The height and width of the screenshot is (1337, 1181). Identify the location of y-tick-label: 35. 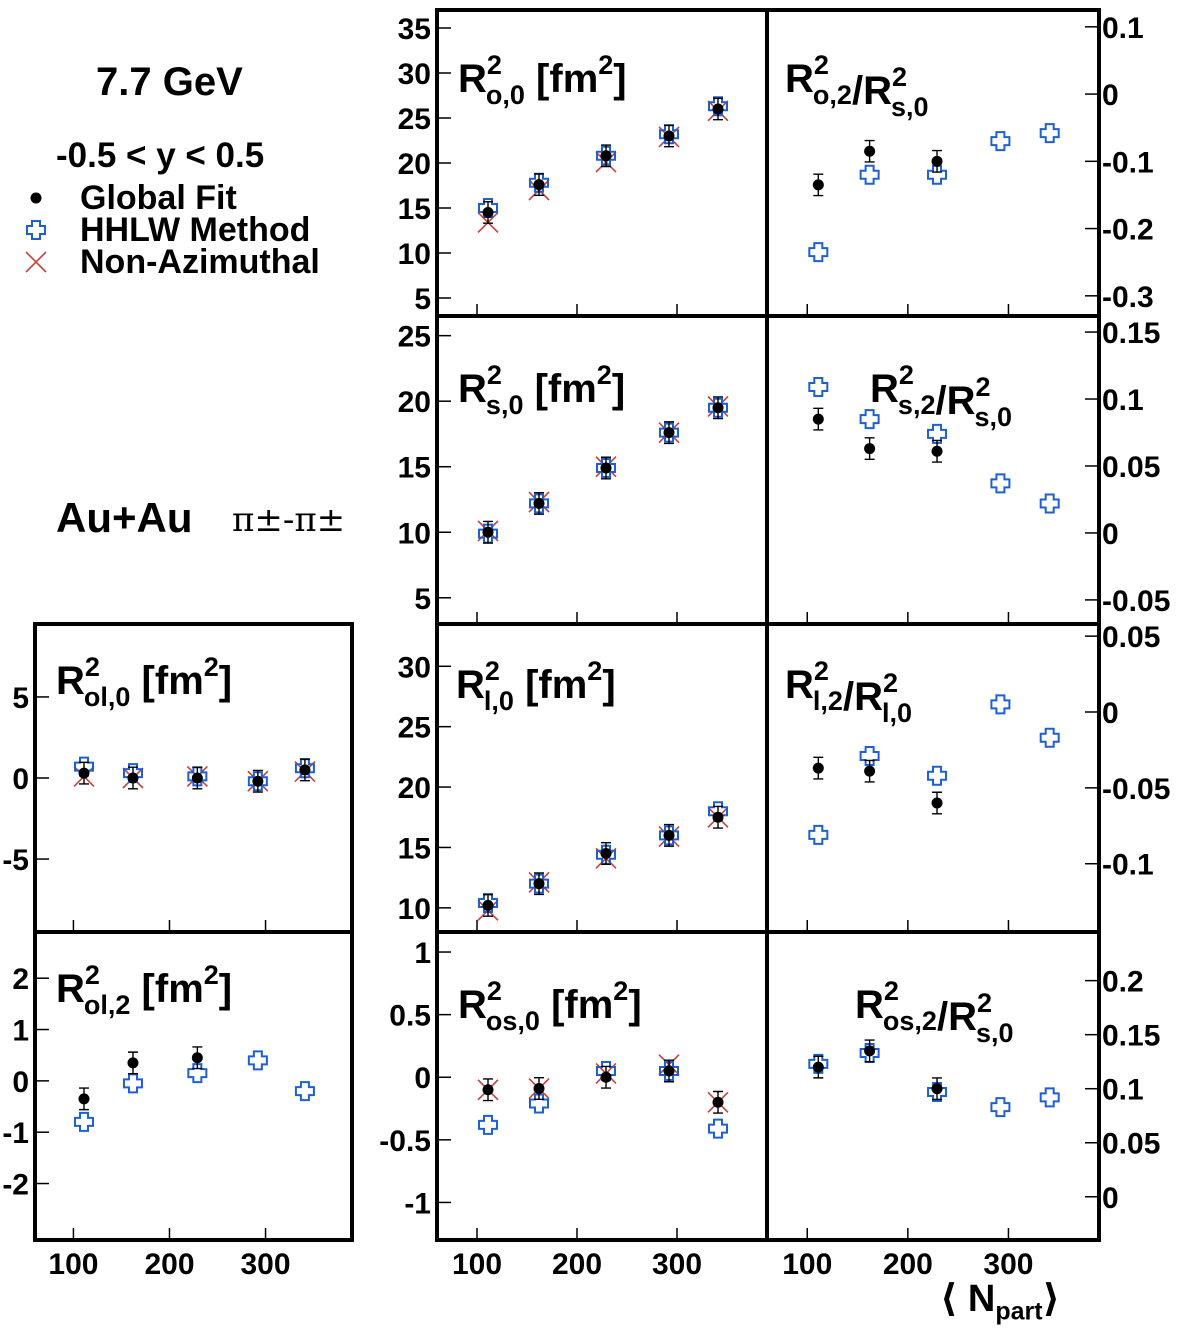
(414, 29).